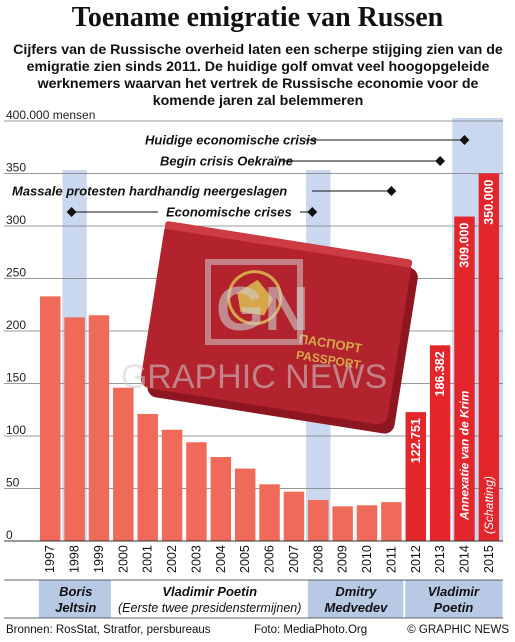  What do you see at coordinates (9, 535) in the screenshot?
I see `y-tick-label: 0` at bounding box center [9, 535].